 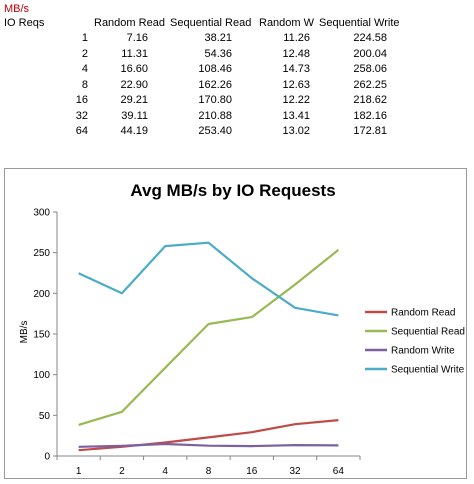 What do you see at coordinates (215, 131) in the screenshot?
I see `table-cell: 253.40` at bounding box center [215, 131].